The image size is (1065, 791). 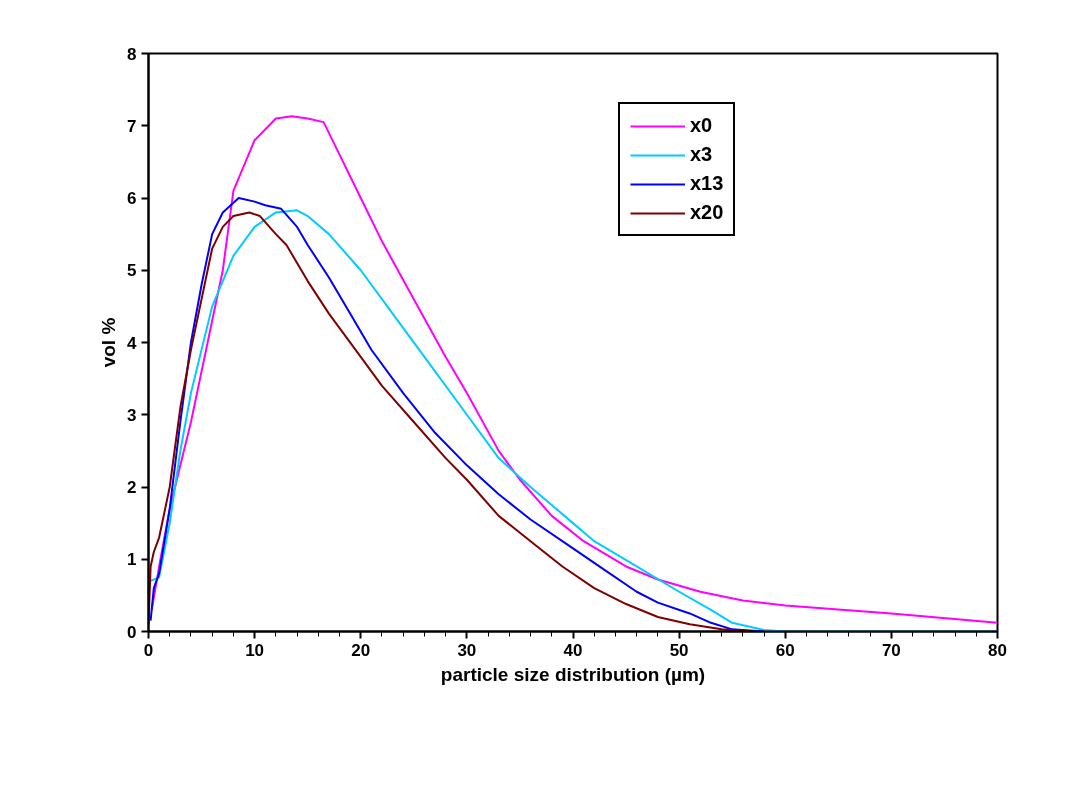 I want to click on y-tick-label: 4, so click(x=132, y=343).